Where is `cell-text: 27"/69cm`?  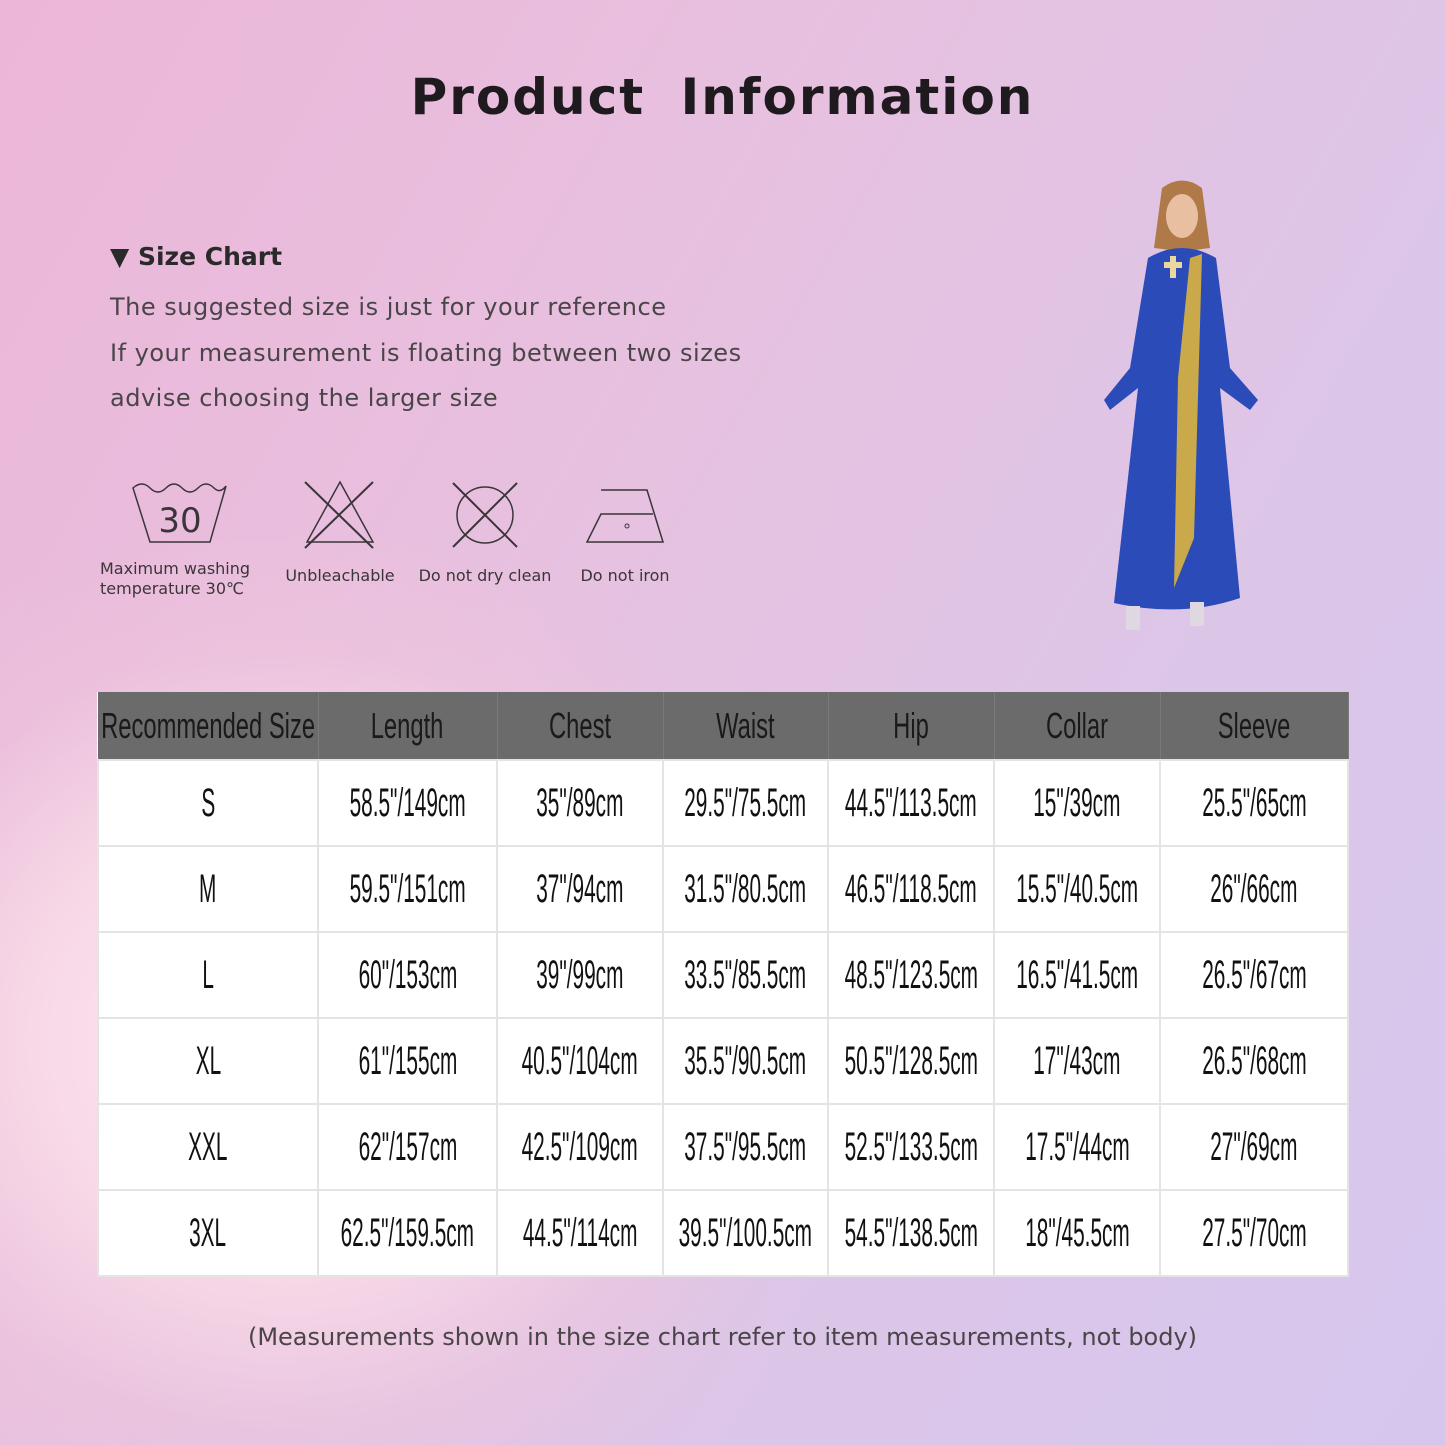 cell-text: 27"/69cm is located at coordinates (1254, 1146).